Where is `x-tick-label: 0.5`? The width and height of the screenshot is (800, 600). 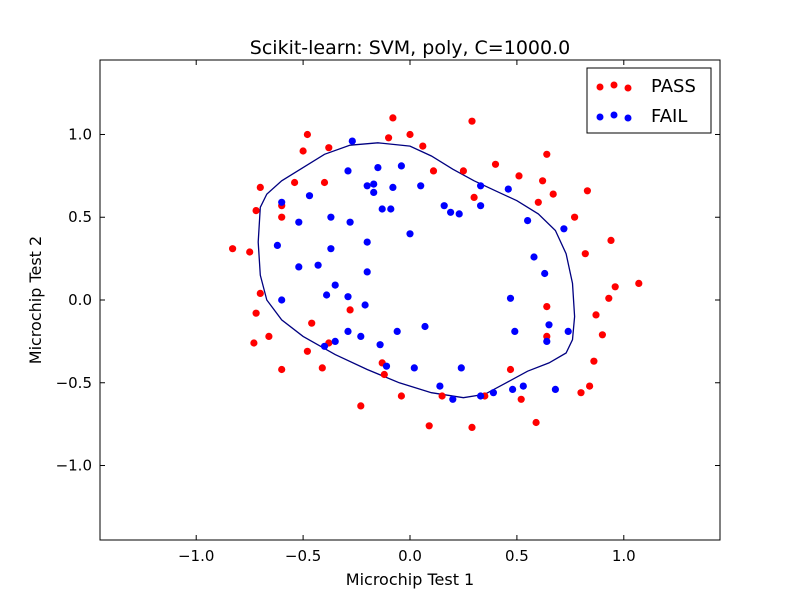
x-tick-label: 0.5 is located at coordinates (517, 556).